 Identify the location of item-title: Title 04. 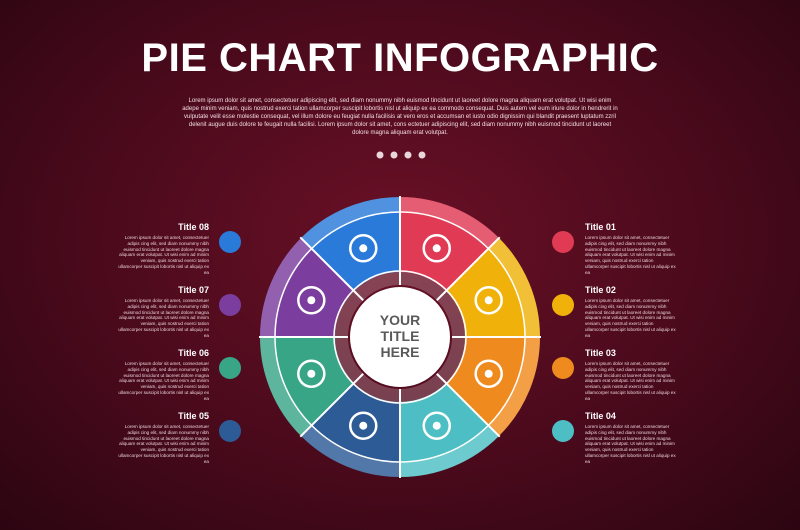
(600, 416).